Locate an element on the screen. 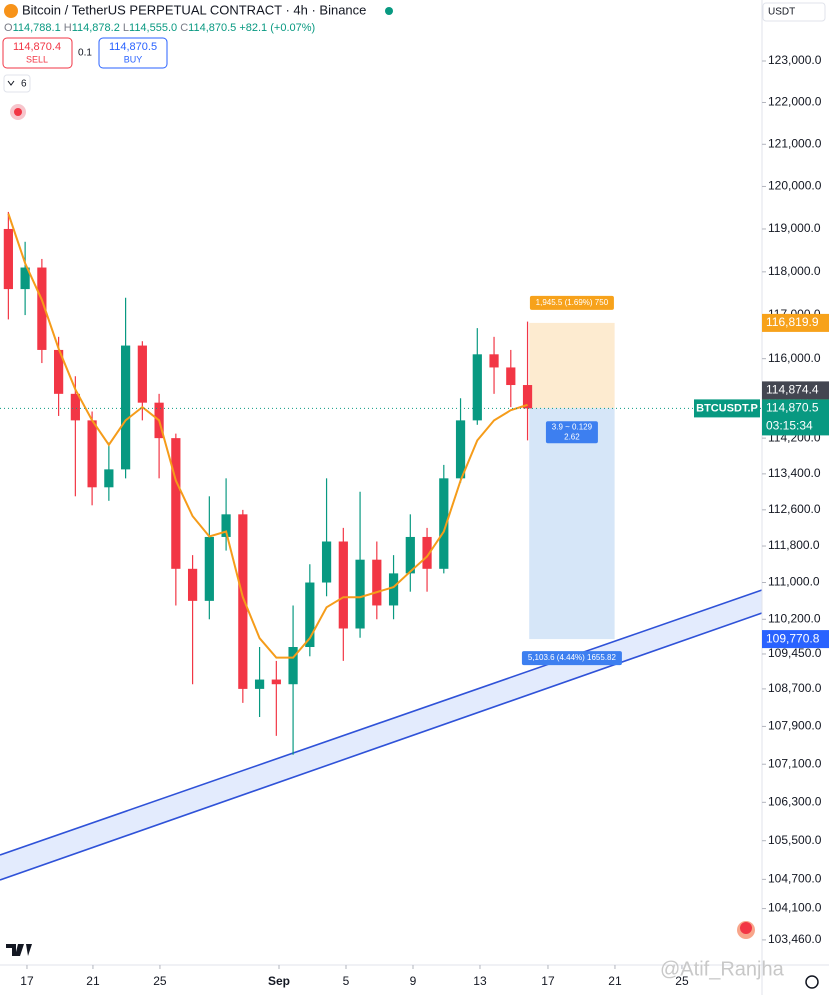 The image size is (829, 995). y-tick-label: 103,460.0 is located at coordinates (795, 939).